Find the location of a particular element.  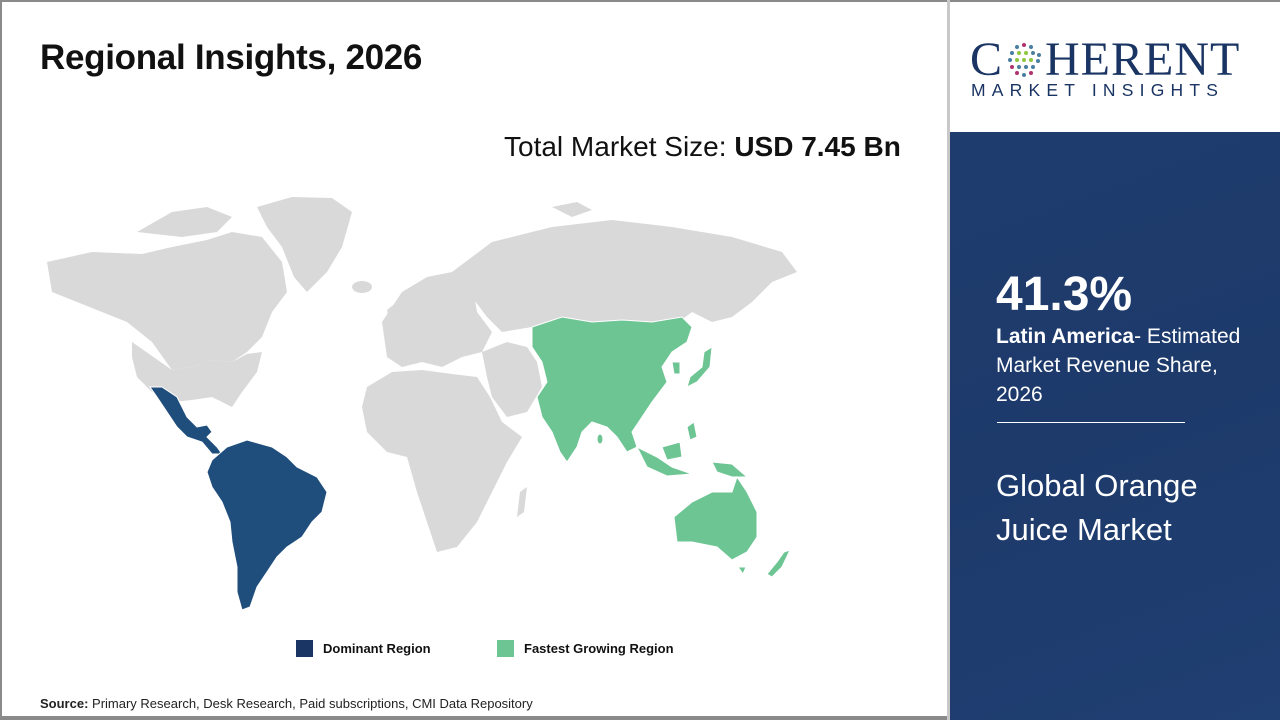

logo-wordmark: C HERENT is located at coordinates (1105, 59).